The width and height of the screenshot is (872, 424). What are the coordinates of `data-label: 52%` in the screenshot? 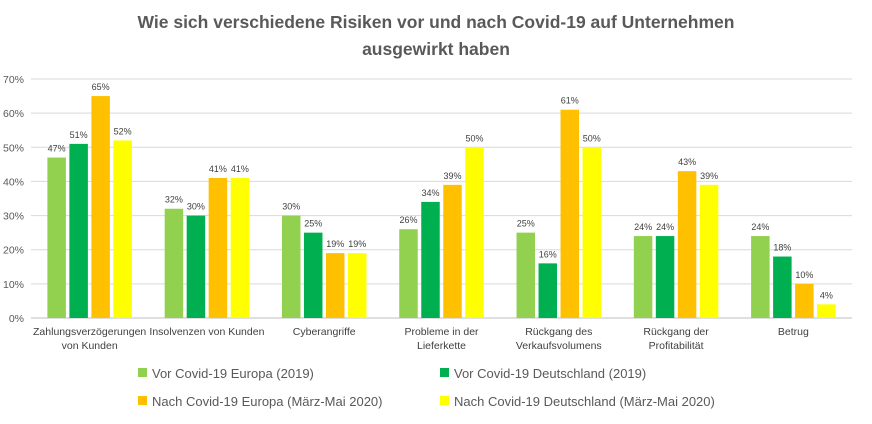 It's located at (123, 131).